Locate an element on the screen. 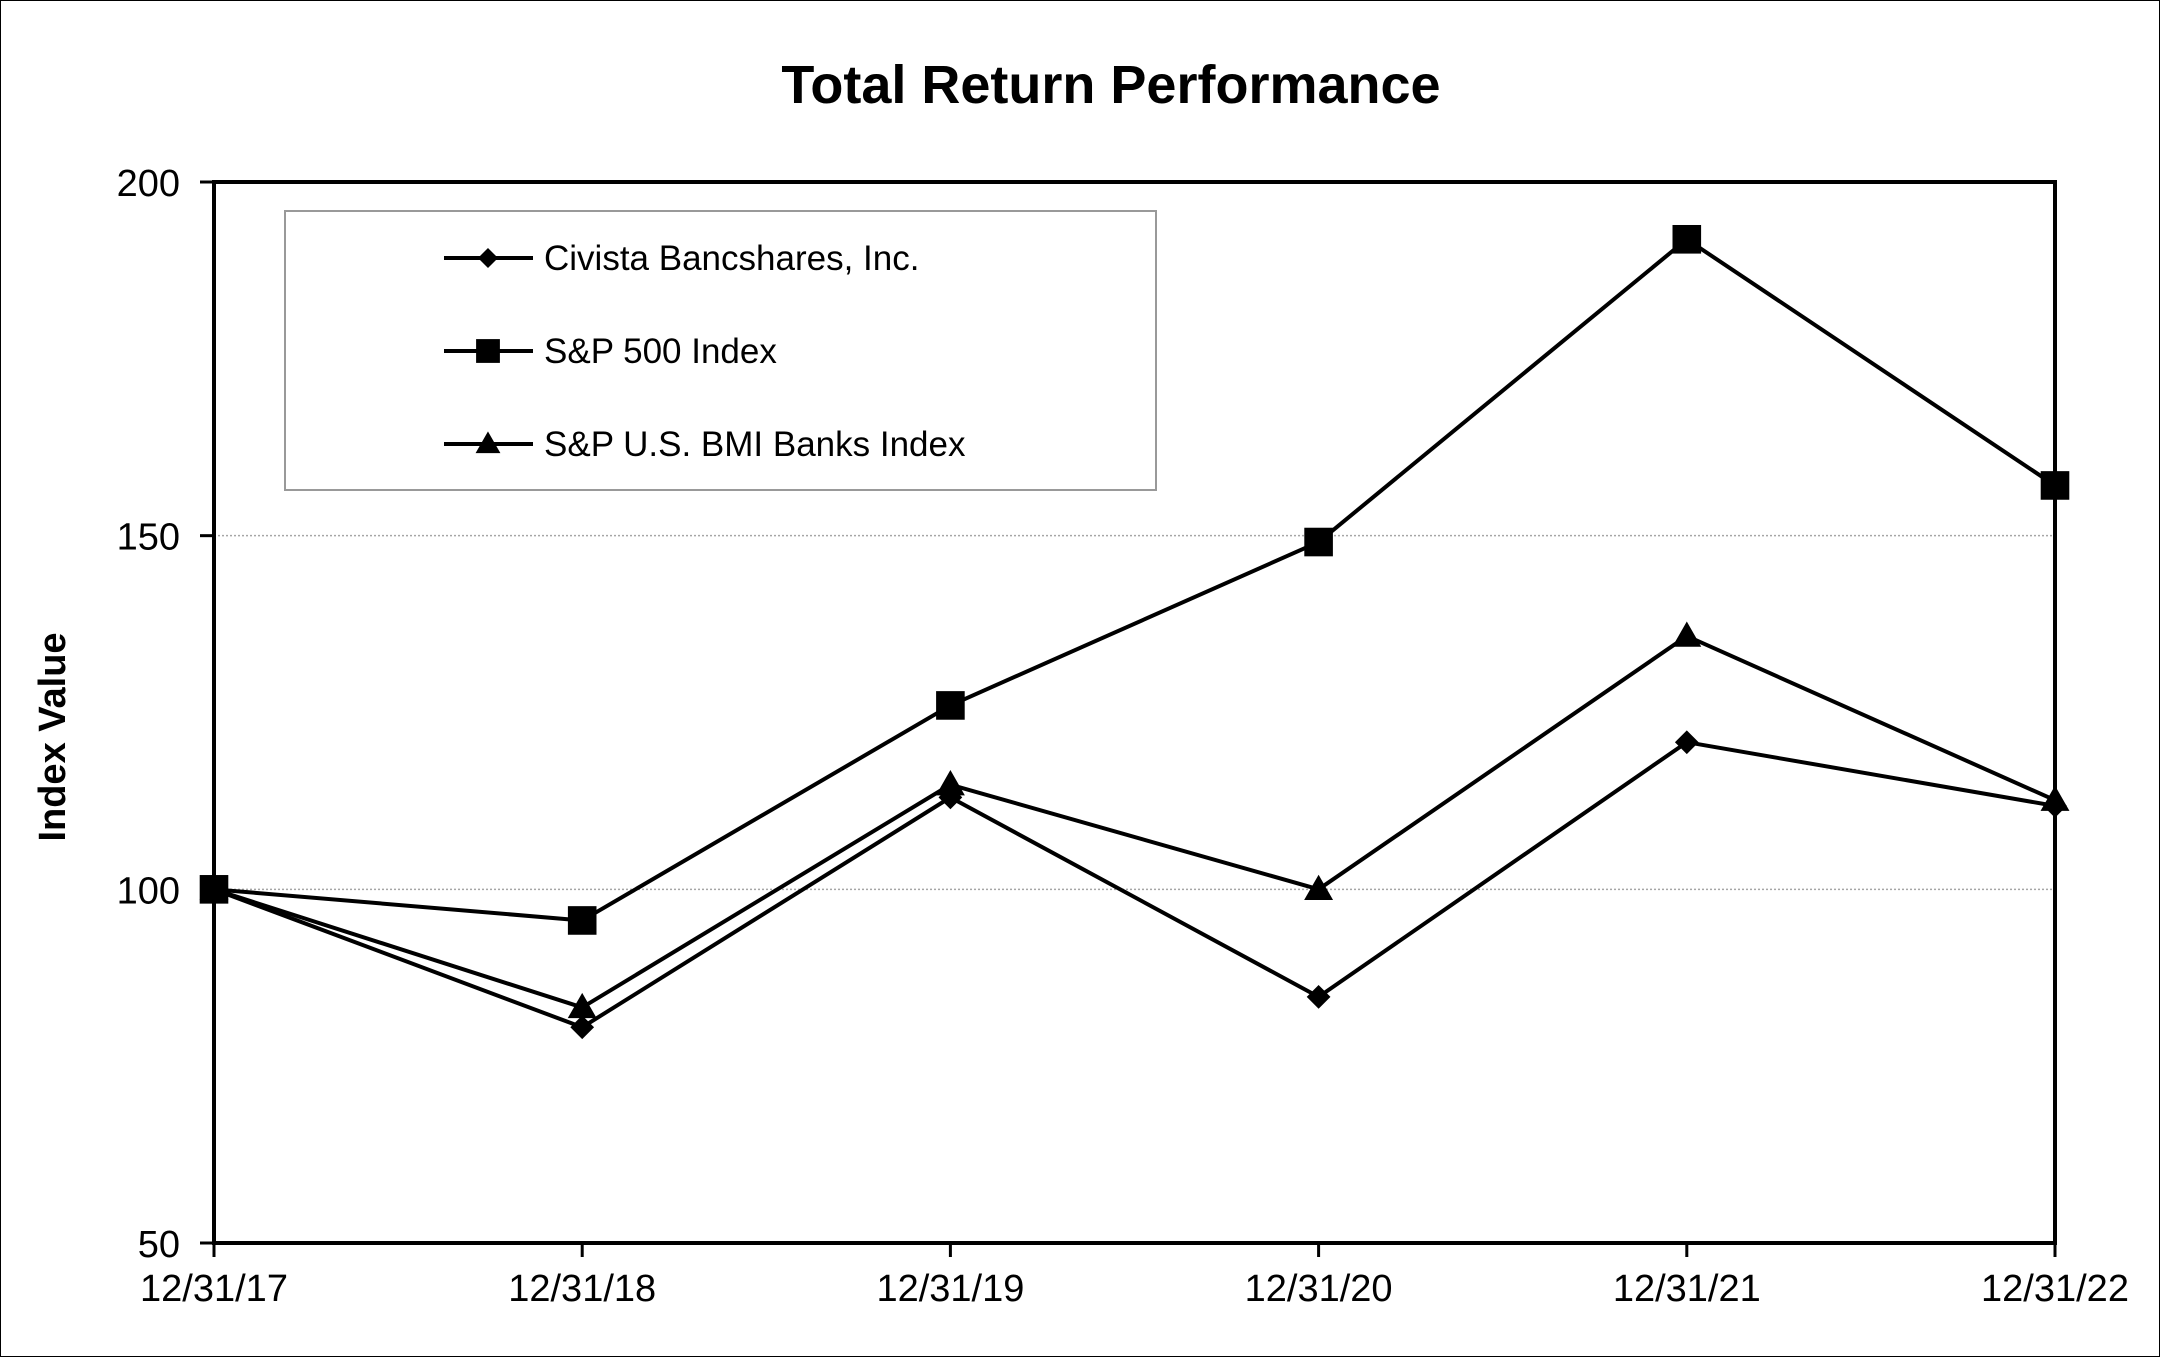  legend-marker-square is located at coordinates (488, 351).